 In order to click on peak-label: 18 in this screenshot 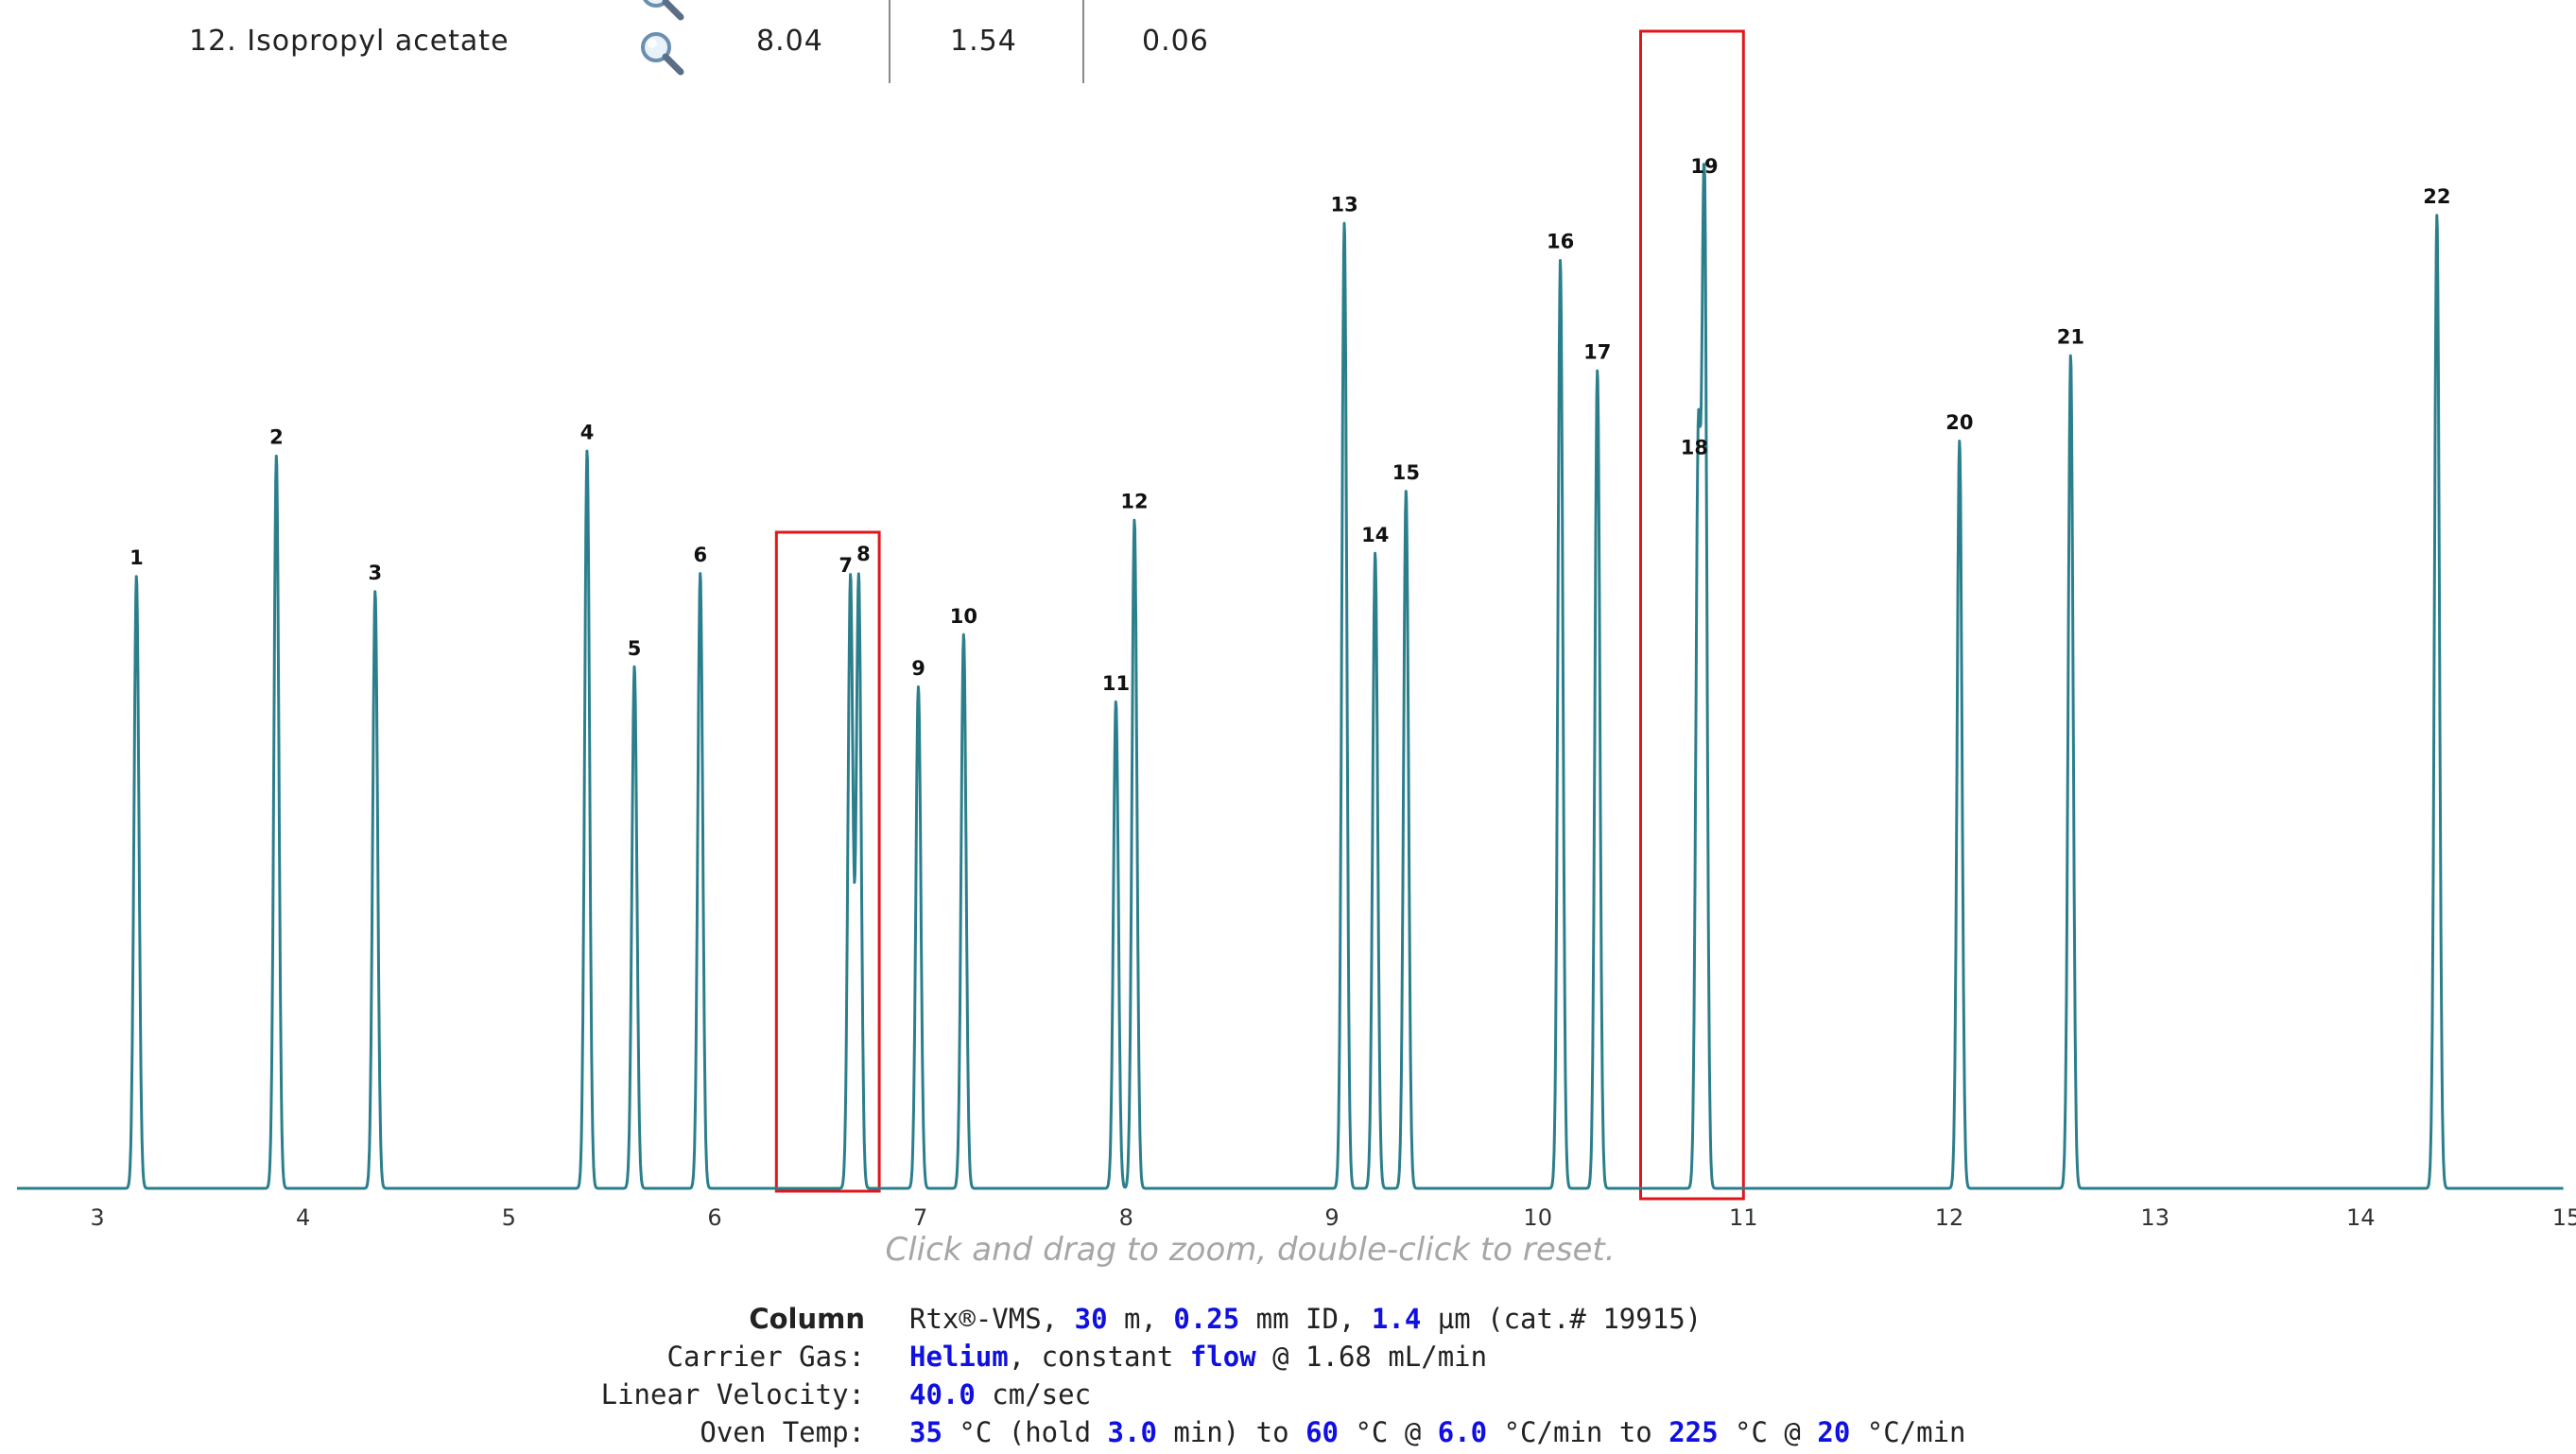, I will do `click(1694, 448)`.